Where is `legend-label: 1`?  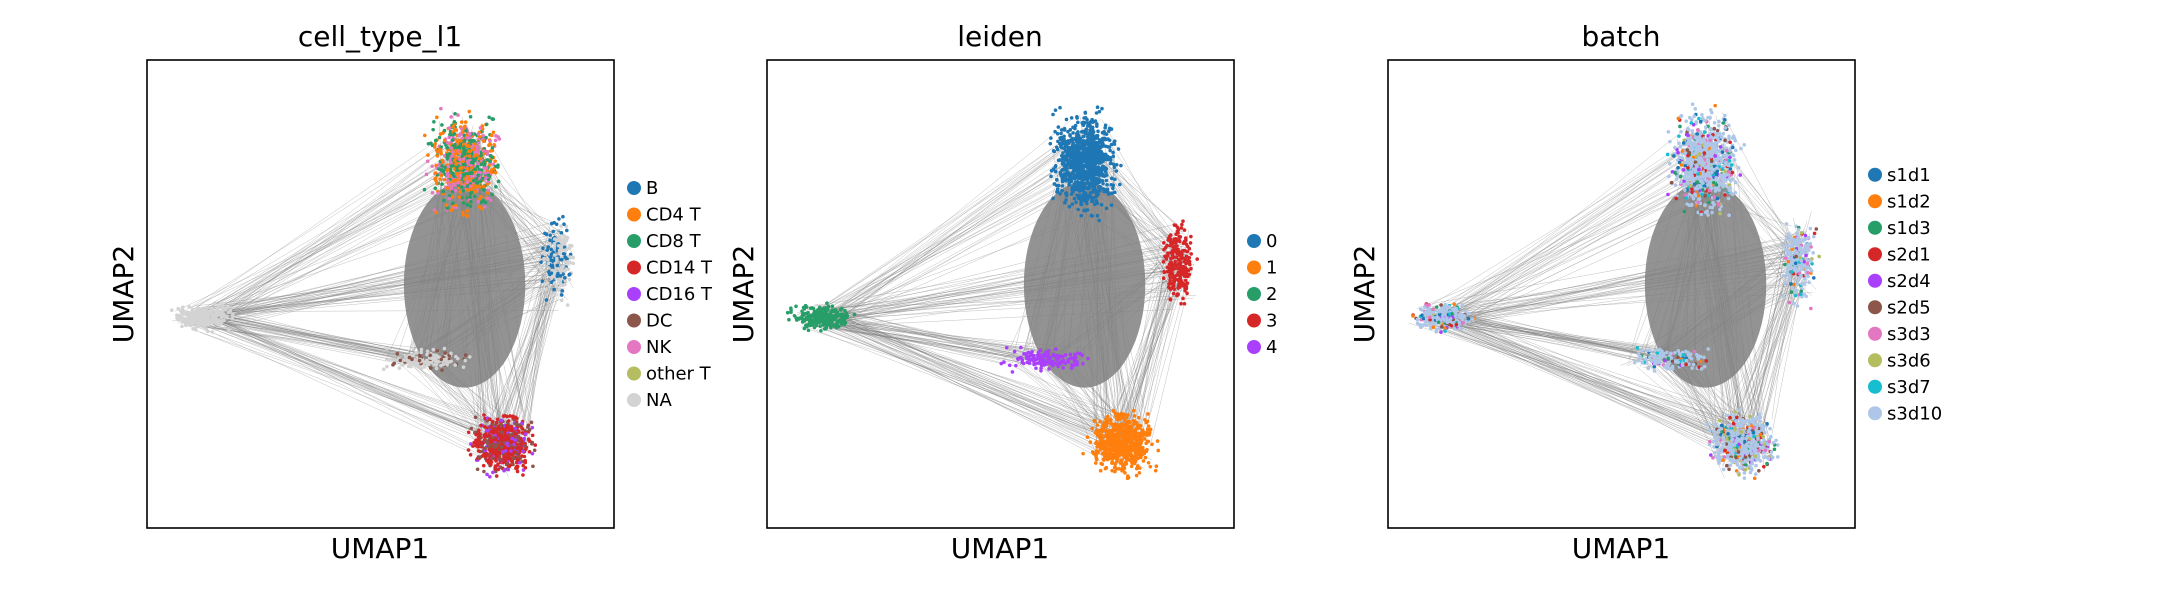
legend-label: 1 is located at coordinates (1271, 268).